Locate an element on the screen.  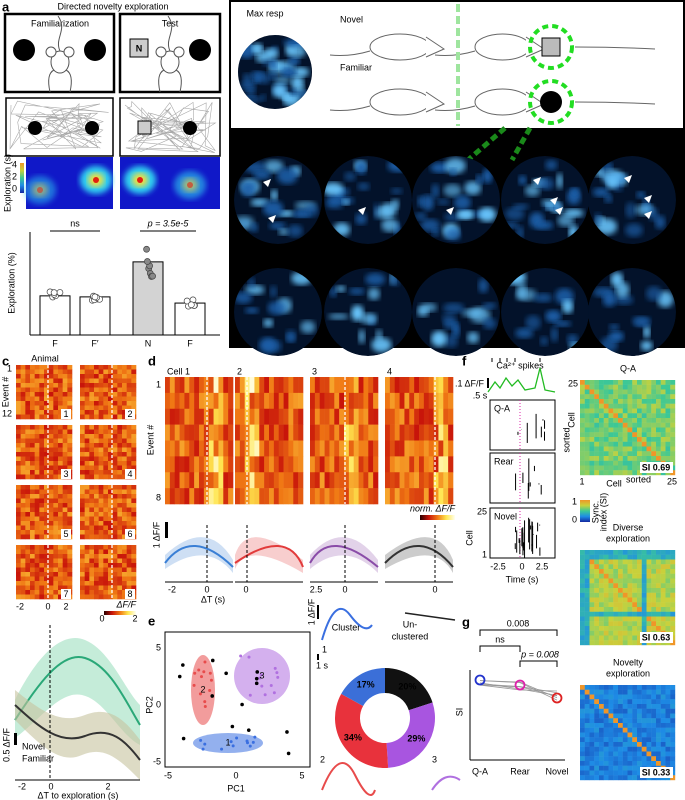
data-point is located at coordinates (54, 292).